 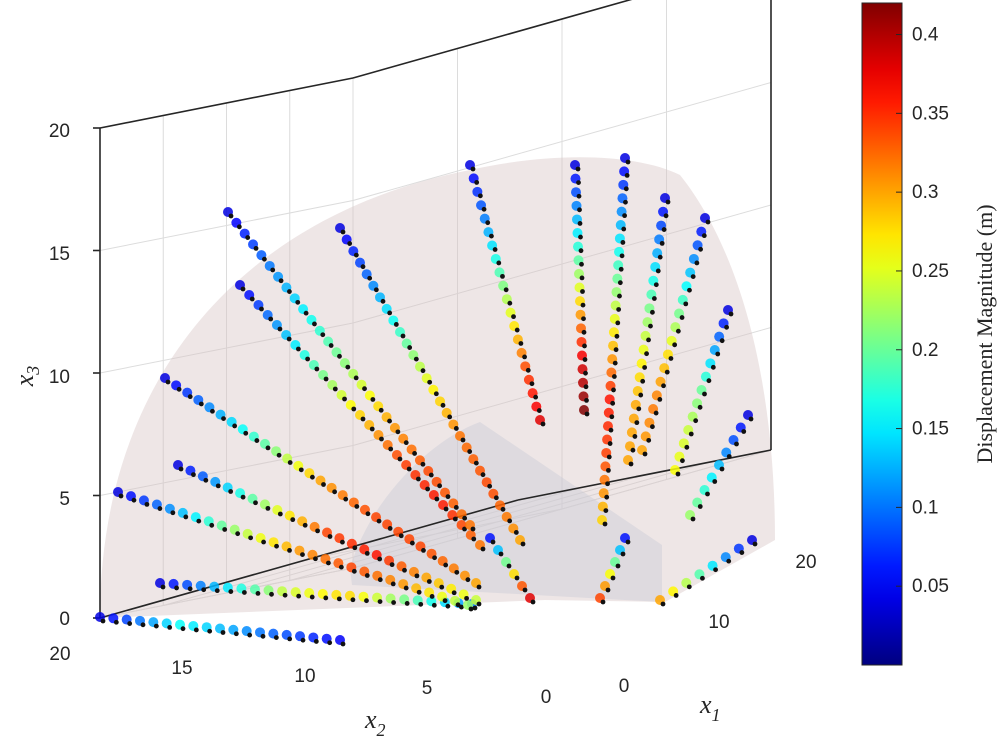 I want to click on x3-tick: 0, so click(x=64, y=619).